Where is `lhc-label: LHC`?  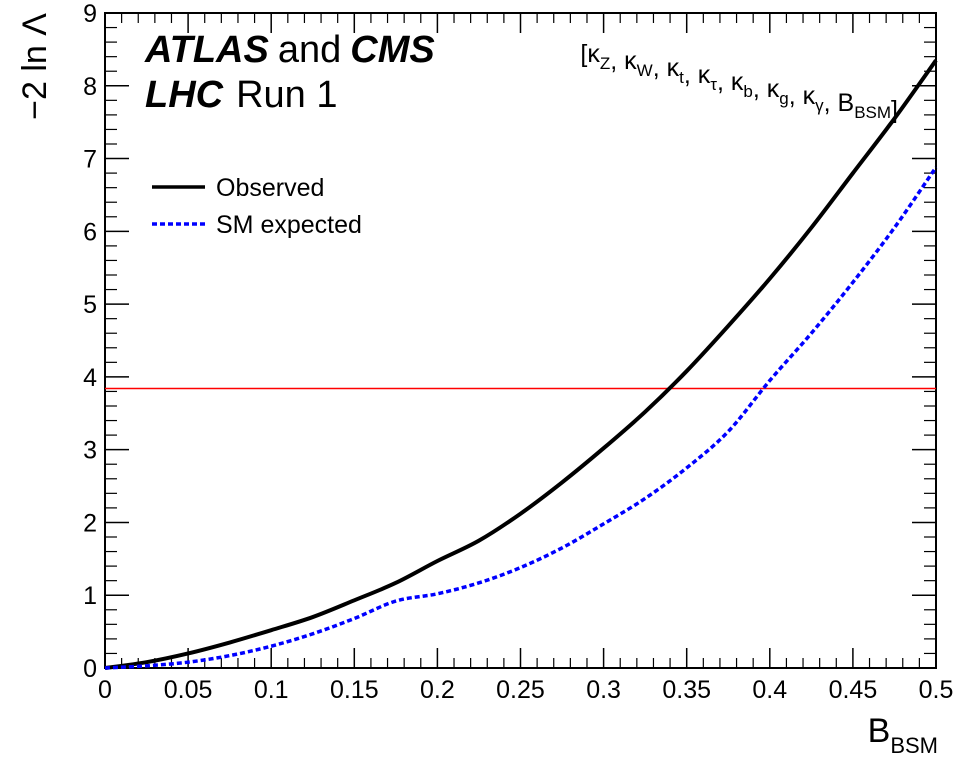
lhc-label: LHC is located at coordinates (184, 95).